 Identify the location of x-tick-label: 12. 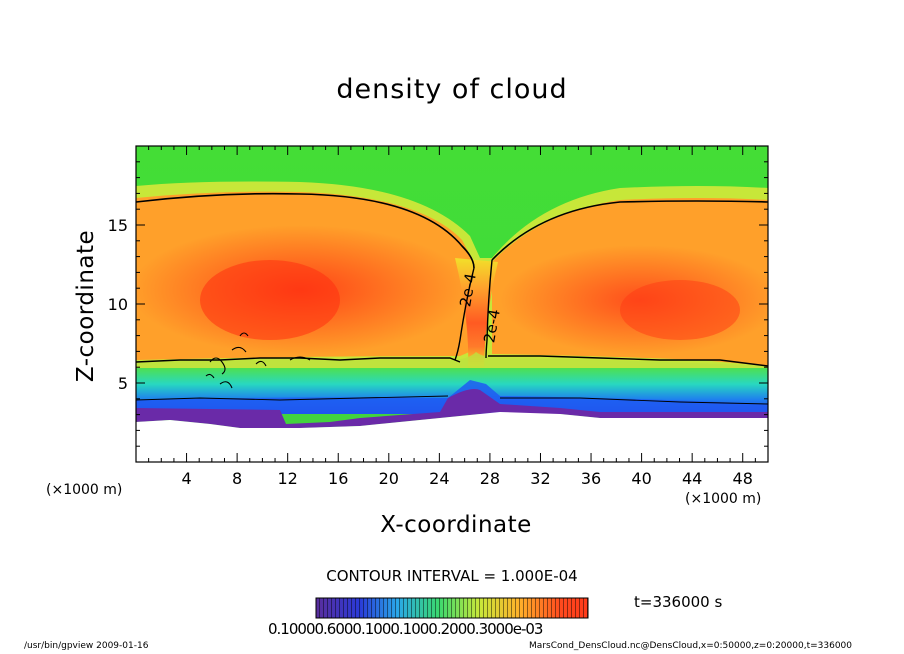
(288, 478).